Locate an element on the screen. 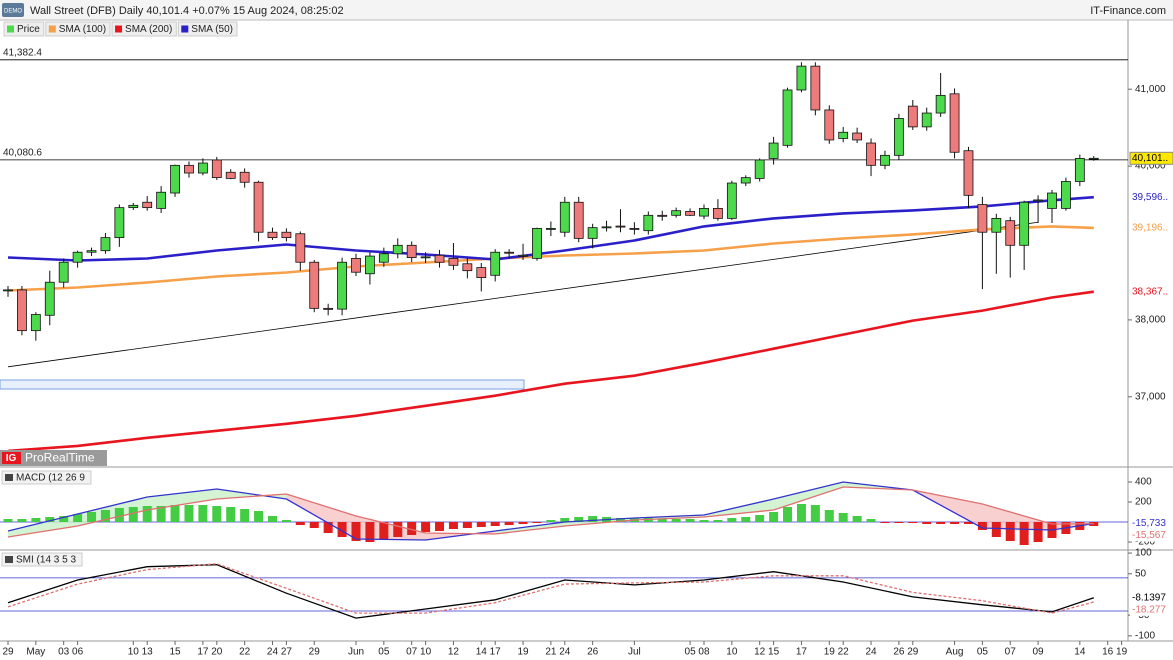  x-tick-label: 15 is located at coordinates (175, 652).